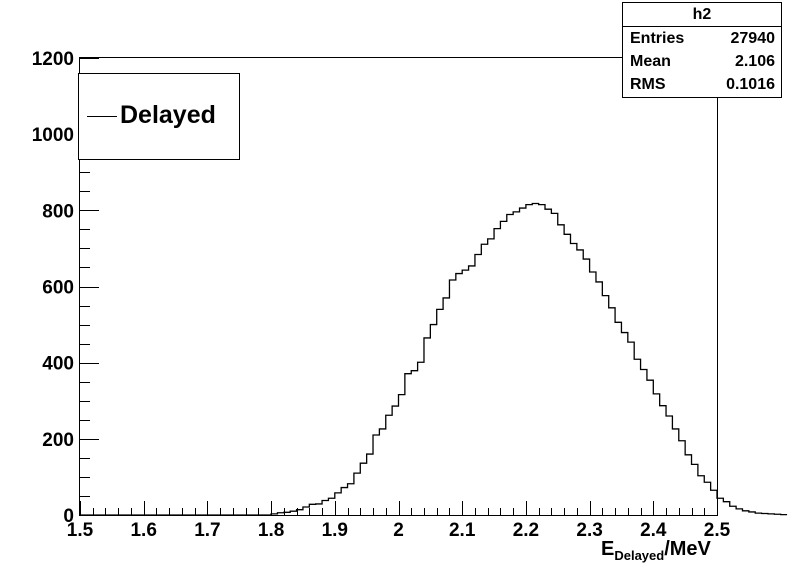 This screenshot has height=574, width=798. I want to click on stats-row-entries: Entries 27940, so click(702, 38).